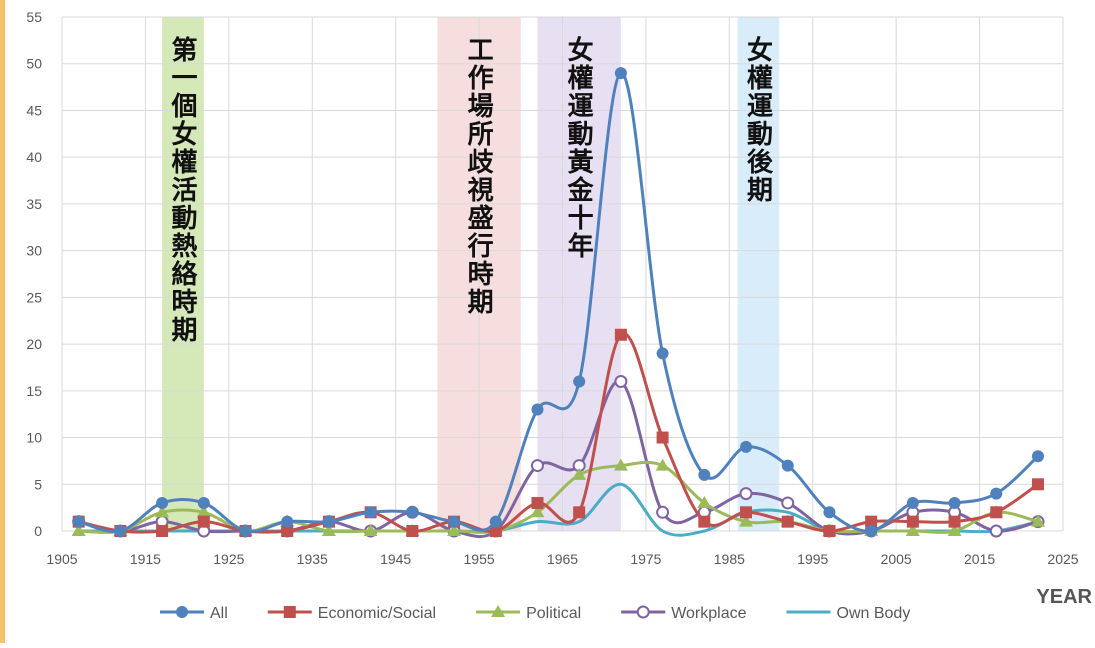 The width and height of the screenshot is (1095, 648). What do you see at coordinates (219, 613) in the screenshot?
I see `legend-label: All` at bounding box center [219, 613].